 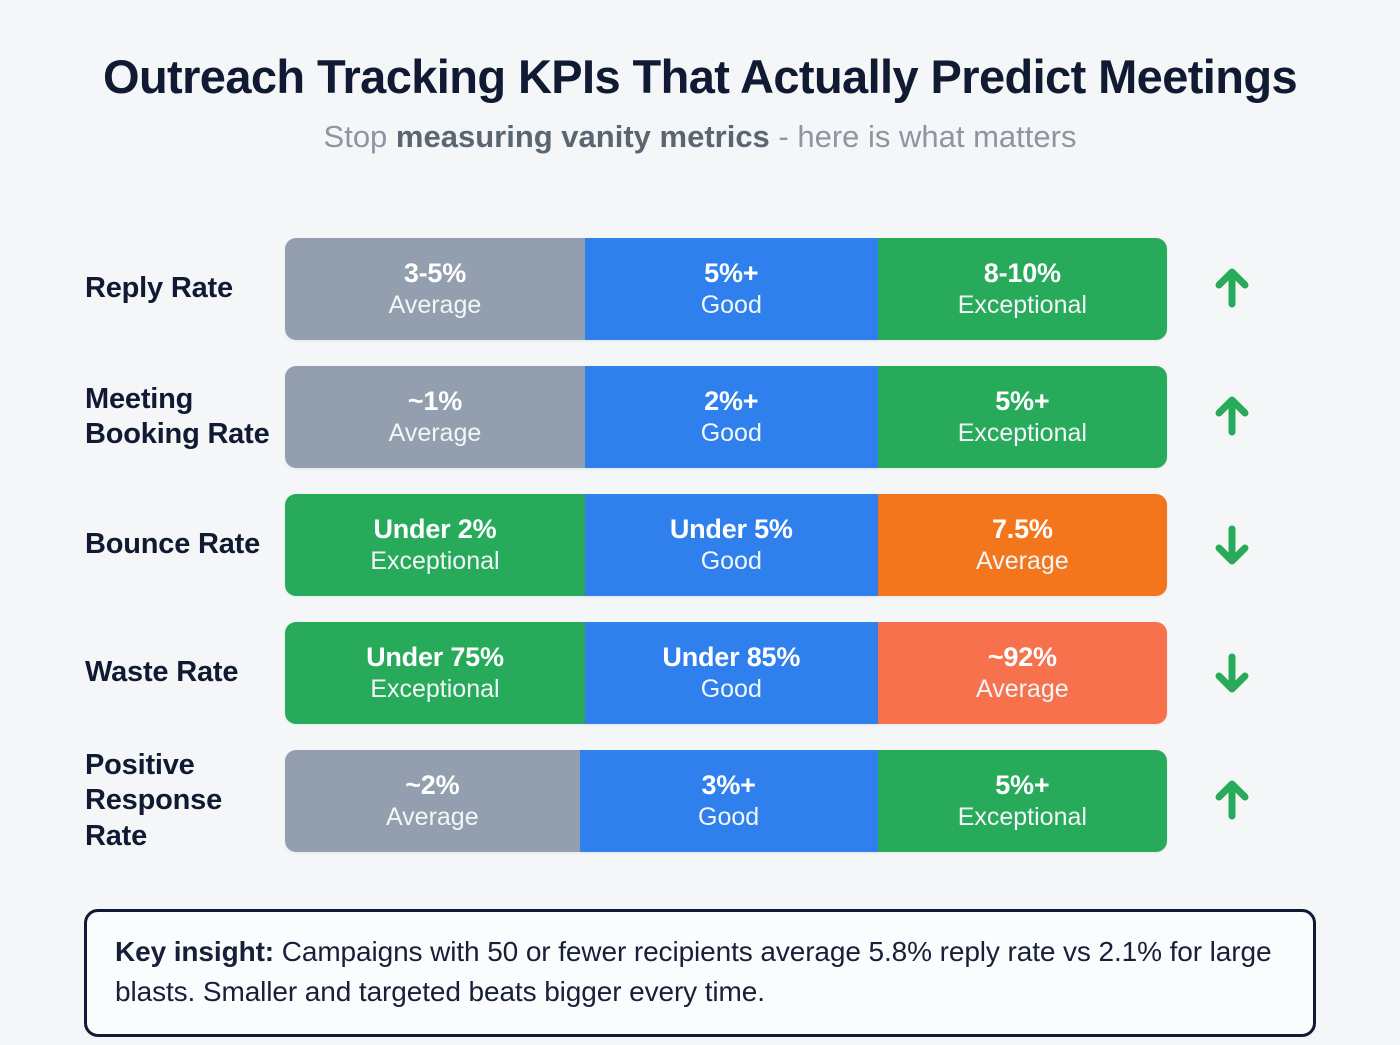 I want to click on kpi-row-label: Bounce Rate, so click(x=173, y=544).